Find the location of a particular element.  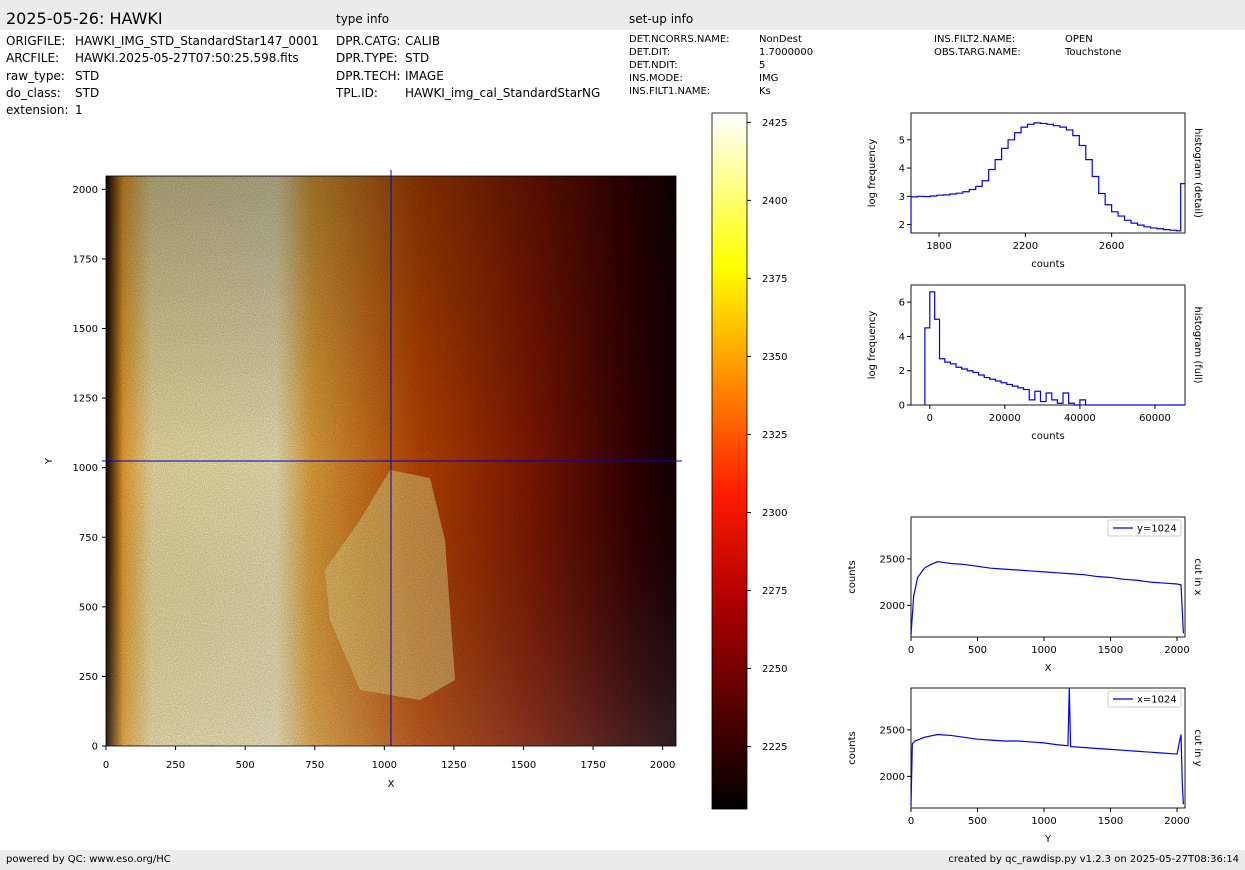

image-y-axis-label: Y is located at coordinates (49, 461).